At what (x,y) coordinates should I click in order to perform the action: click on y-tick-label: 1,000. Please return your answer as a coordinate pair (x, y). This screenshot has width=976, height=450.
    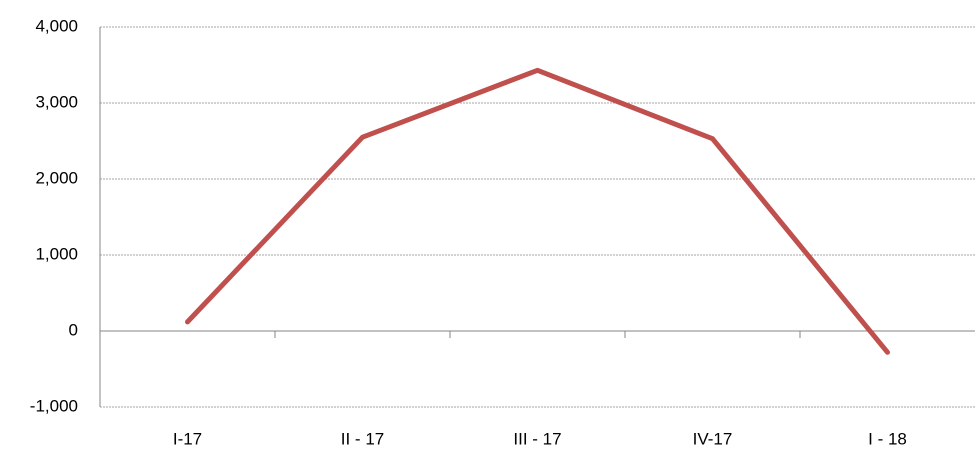
    Looking at the image, I should click on (56, 253).